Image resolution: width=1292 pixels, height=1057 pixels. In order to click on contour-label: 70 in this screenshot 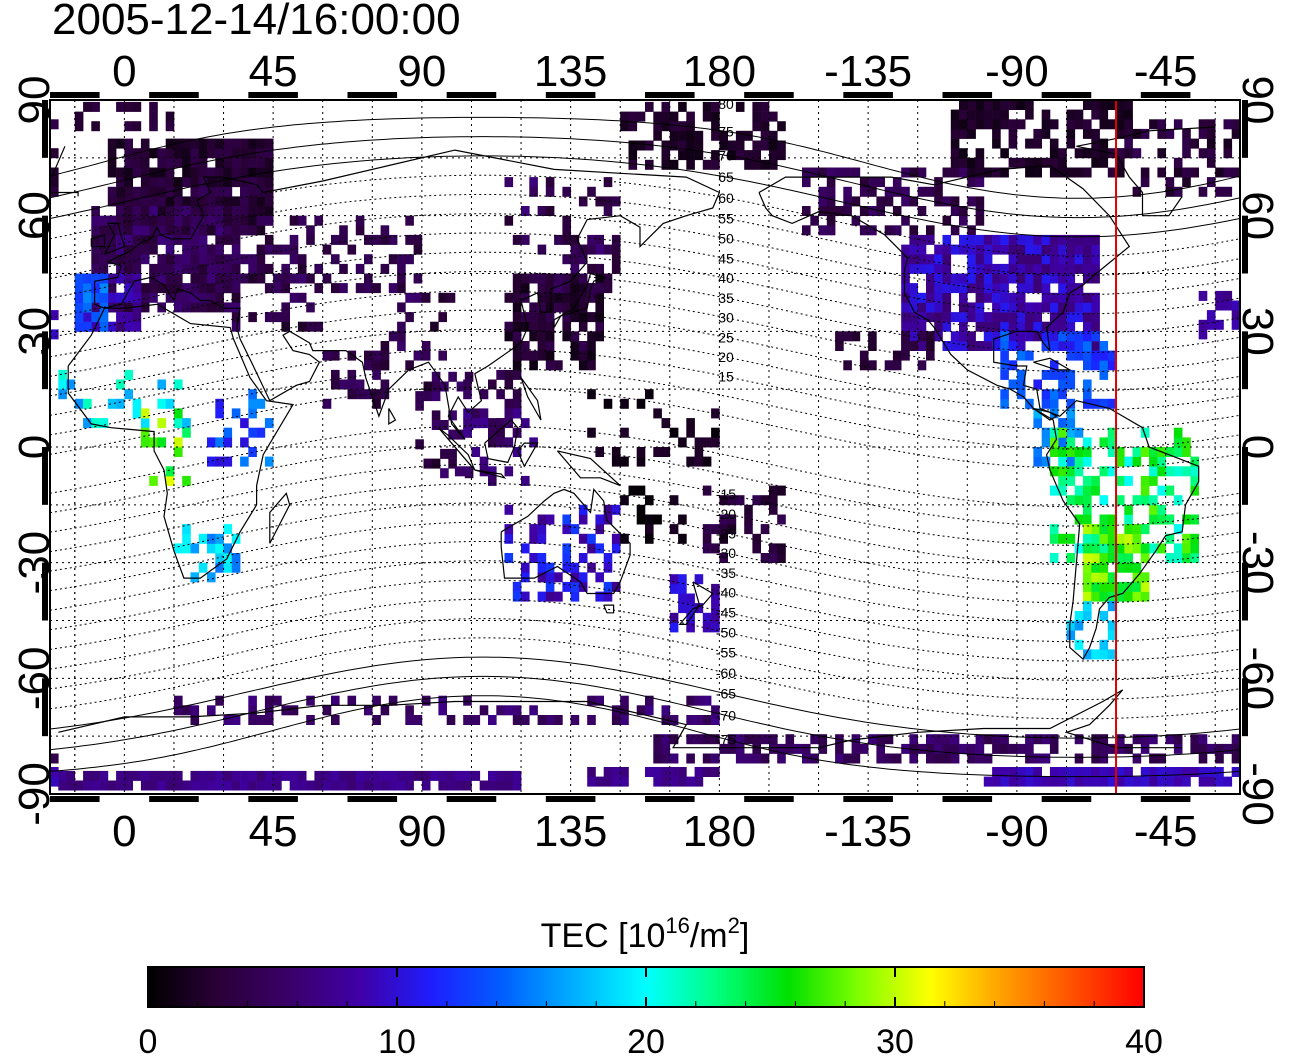, I will do `click(726, 155)`.